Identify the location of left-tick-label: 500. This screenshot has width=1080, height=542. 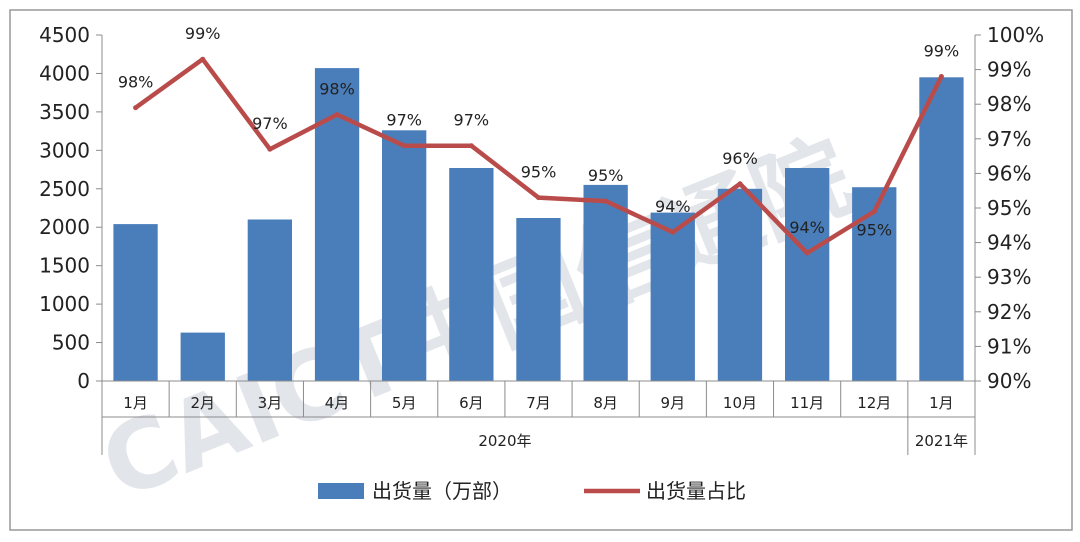
(71, 343).